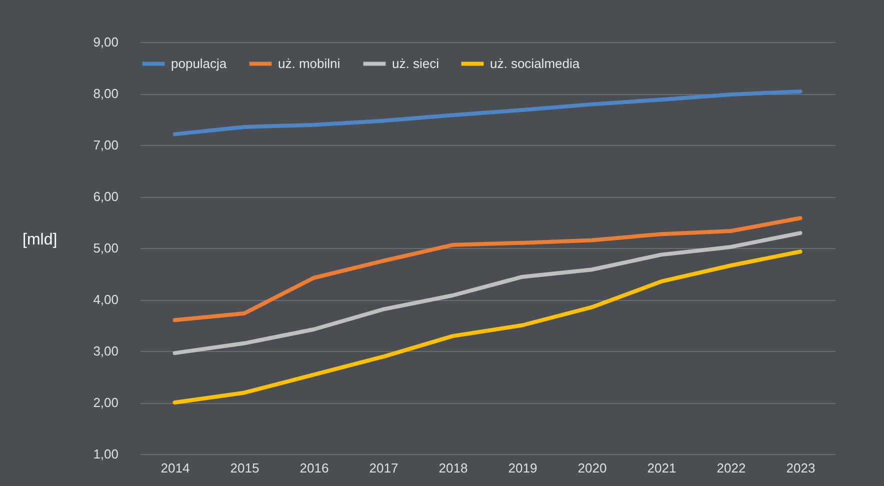 The image size is (884, 486). I want to click on y-tick-label: 2,00, so click(105, 402).